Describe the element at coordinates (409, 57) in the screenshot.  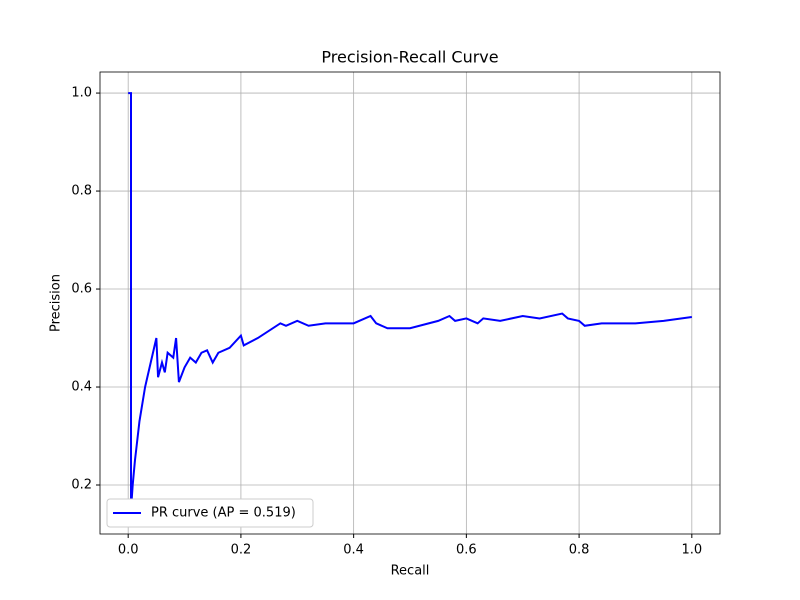
I see `chart-title: Precision-Recall Curve` at that location.